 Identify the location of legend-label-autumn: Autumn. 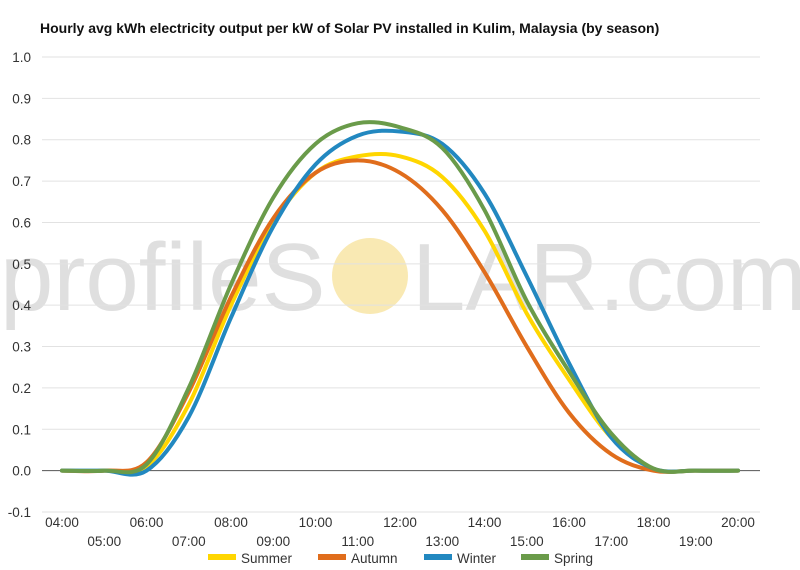
(374, 558).